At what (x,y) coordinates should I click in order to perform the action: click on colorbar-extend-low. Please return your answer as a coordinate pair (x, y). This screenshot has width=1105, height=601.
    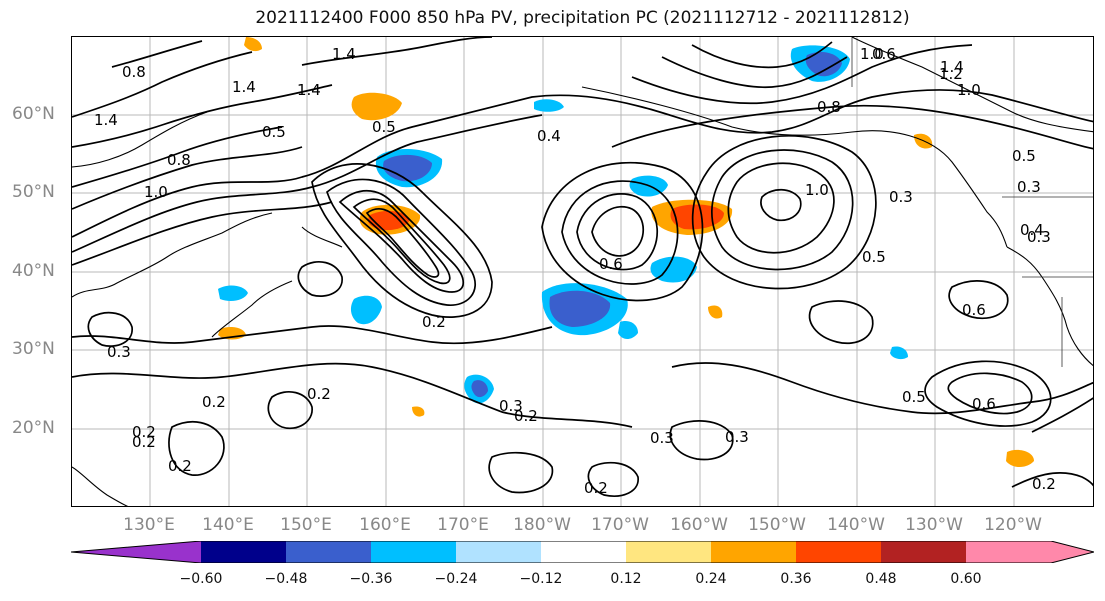
    Looking at the image, I should click on (136, 552).